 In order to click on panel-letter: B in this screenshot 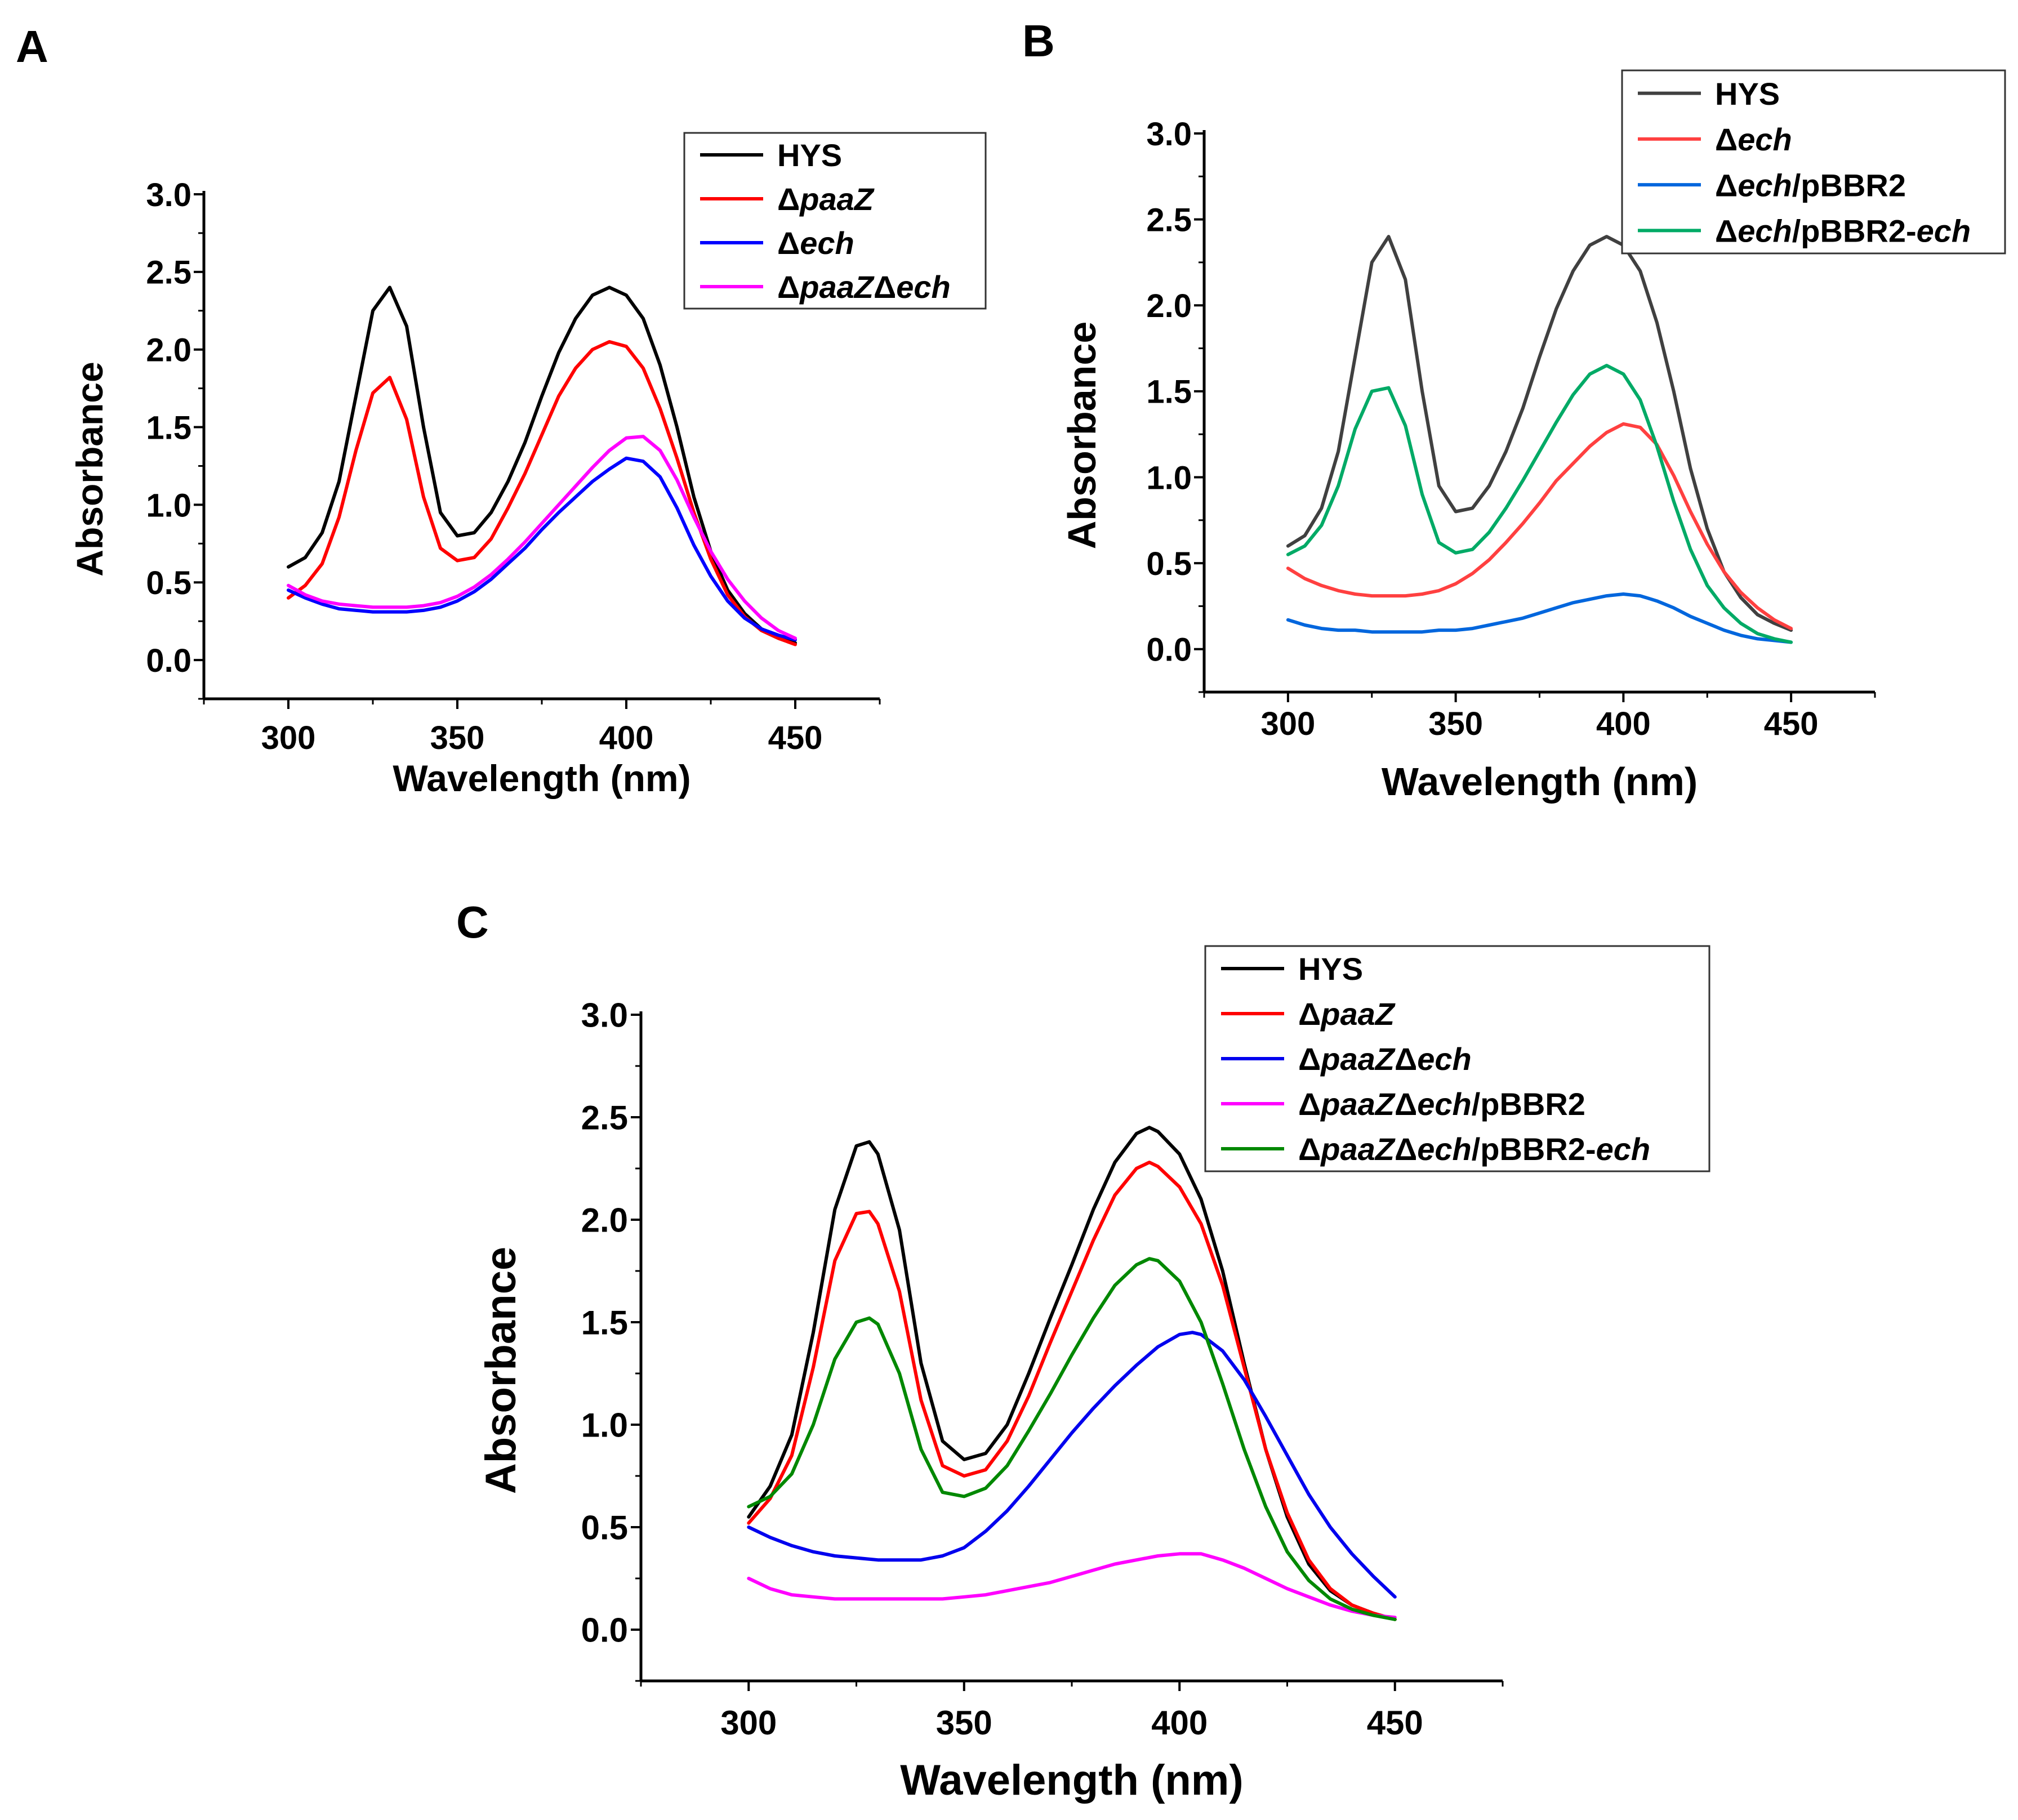, I will do `click(1038, 41)`.